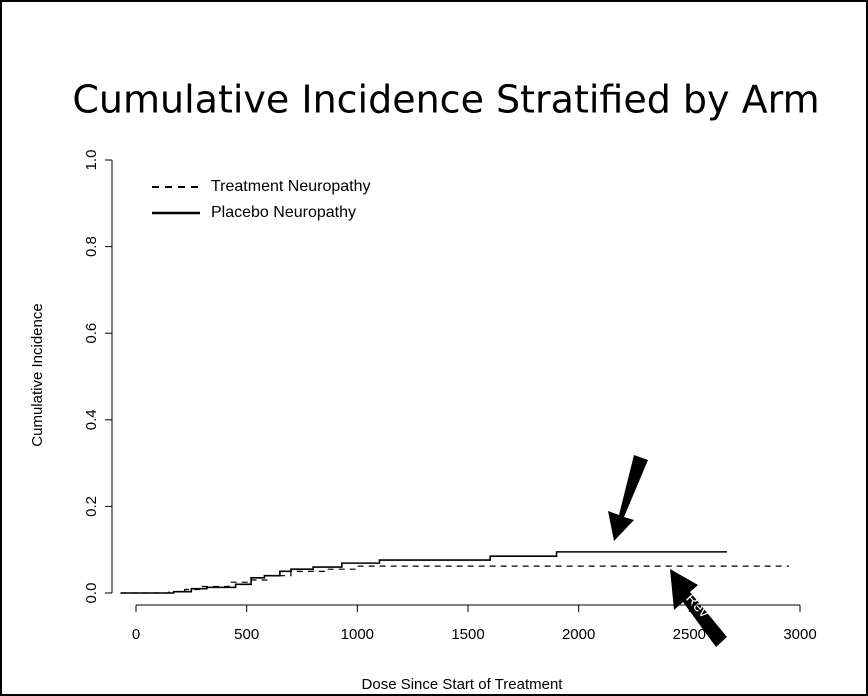  What do you see at coordinates (91, 506) in the screenshot?
I see `y-tick-label: 0.2` at bounding box center [91, 506].